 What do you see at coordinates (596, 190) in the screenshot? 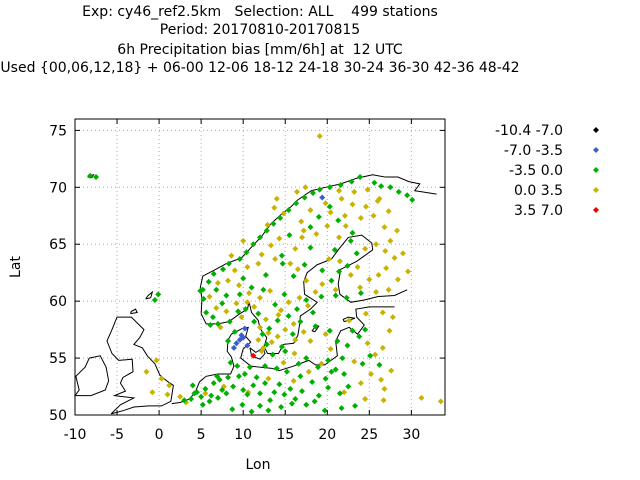
I see `legend-marker` at bounding box center [596, 190].